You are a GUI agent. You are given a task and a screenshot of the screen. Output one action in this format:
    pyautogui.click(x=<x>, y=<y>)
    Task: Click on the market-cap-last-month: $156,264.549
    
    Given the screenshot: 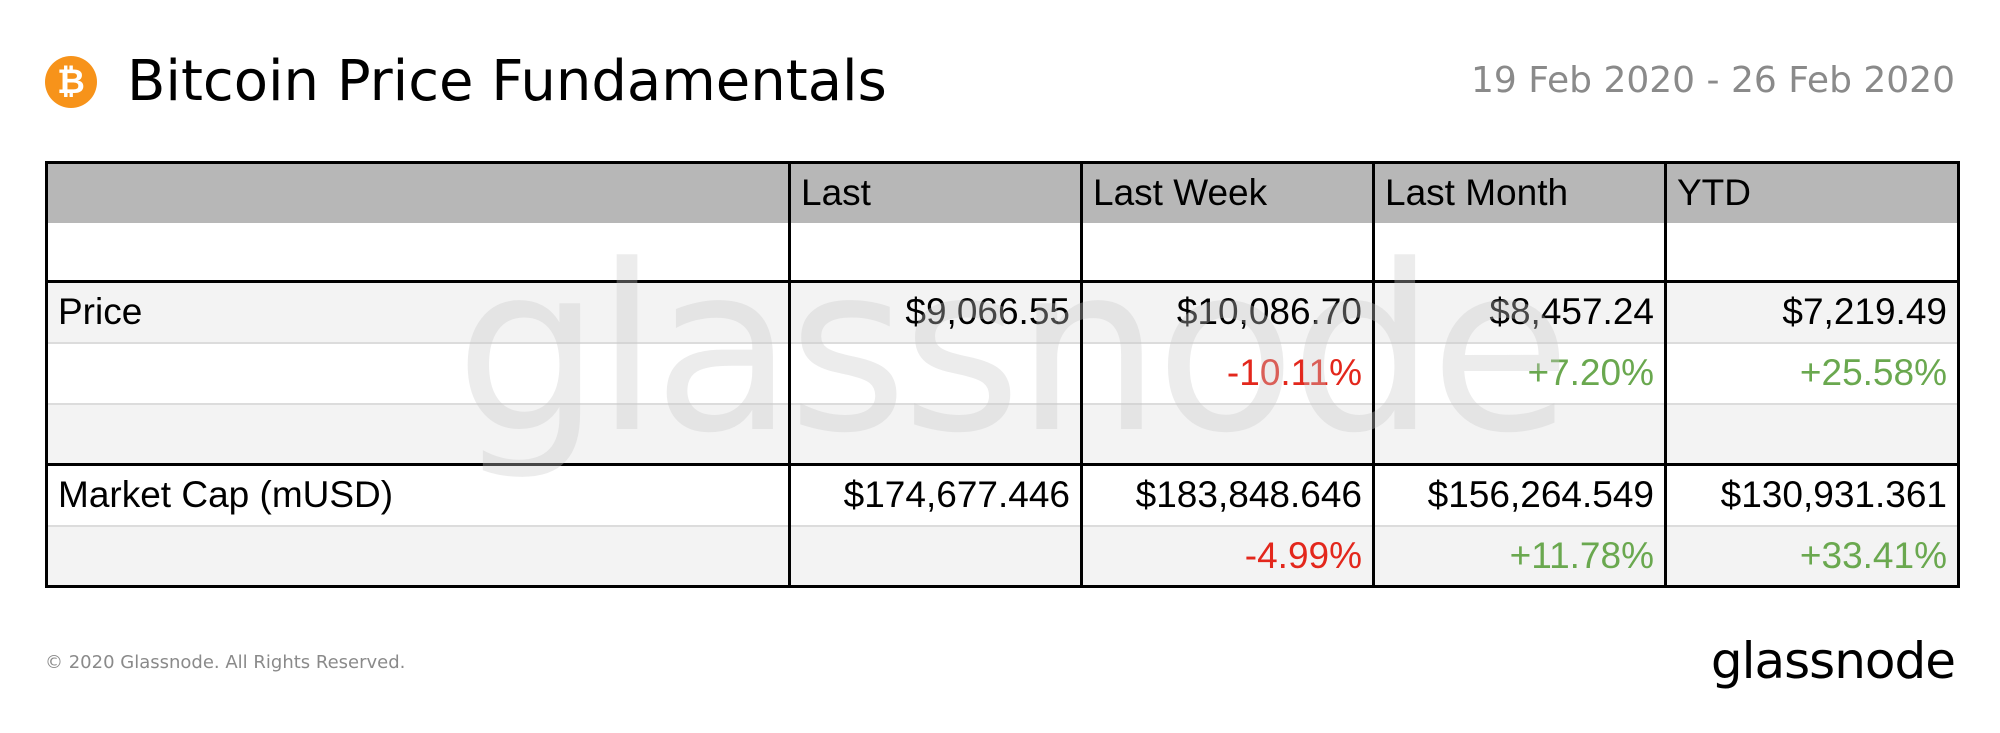 What is the action you would take?
    pyautogui.click(x=1519, y=494)
    